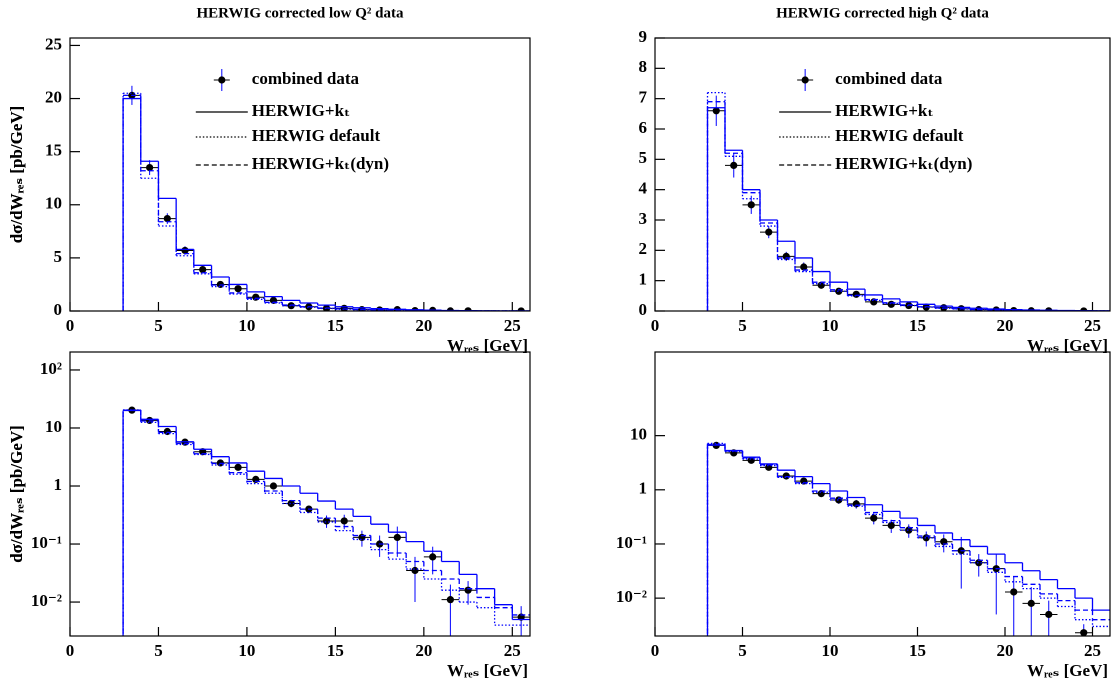 Image resolution: width=1118 pixels, height=698 pixels. I want to click on y-tick-label: 7, so click(643, 97).